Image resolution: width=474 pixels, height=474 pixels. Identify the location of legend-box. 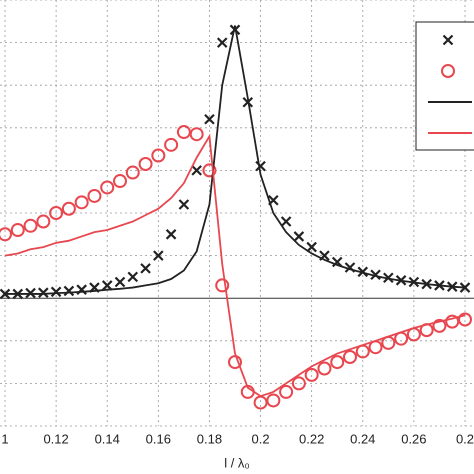
(444, 86).